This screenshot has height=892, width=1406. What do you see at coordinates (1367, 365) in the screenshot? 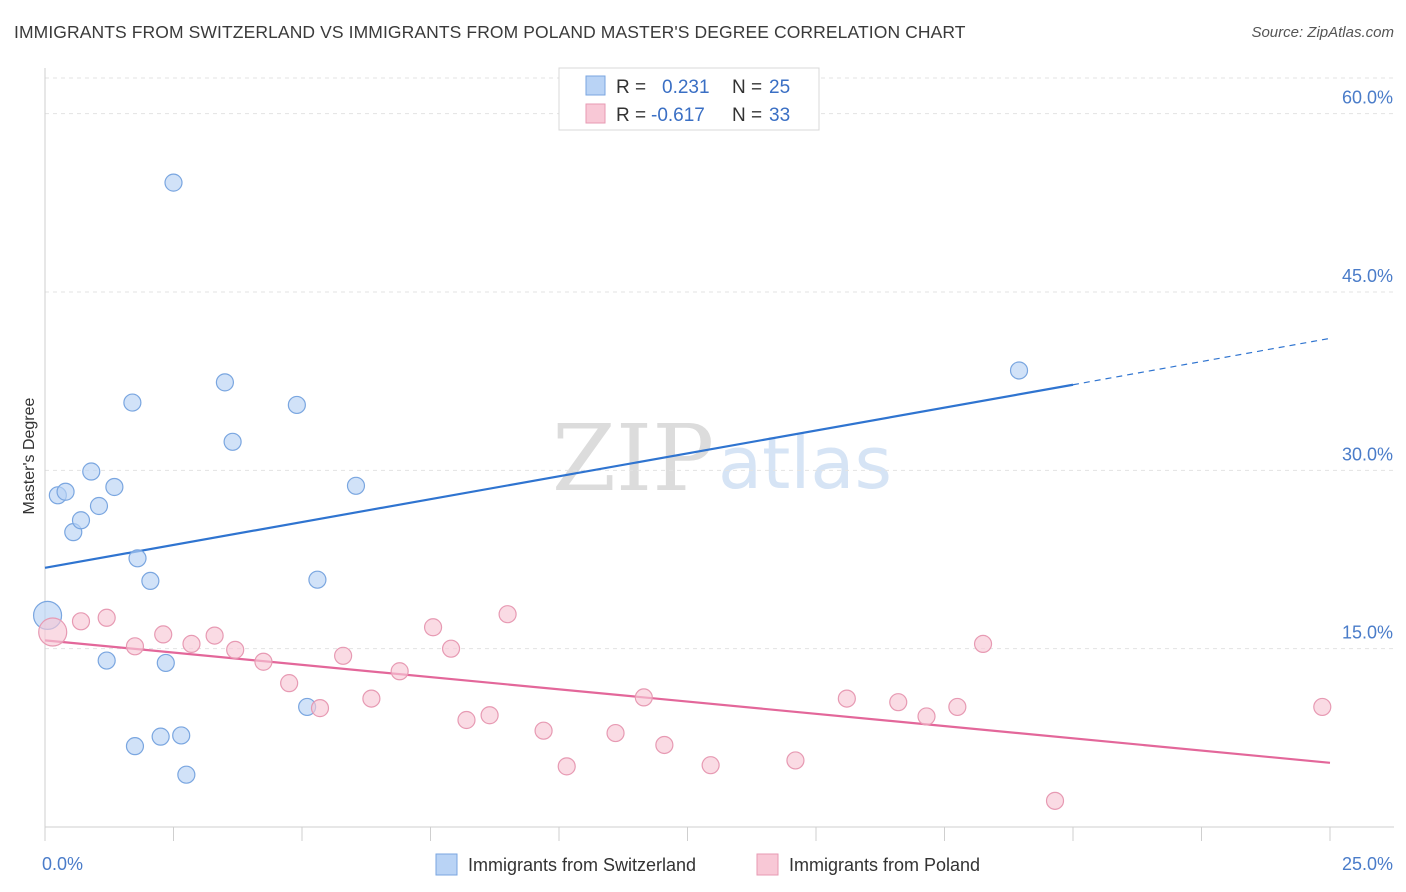
I see `y-tick-labels: 15.0% 30.0% 45.0% 60.0%` at bounding box center [1367, 365].